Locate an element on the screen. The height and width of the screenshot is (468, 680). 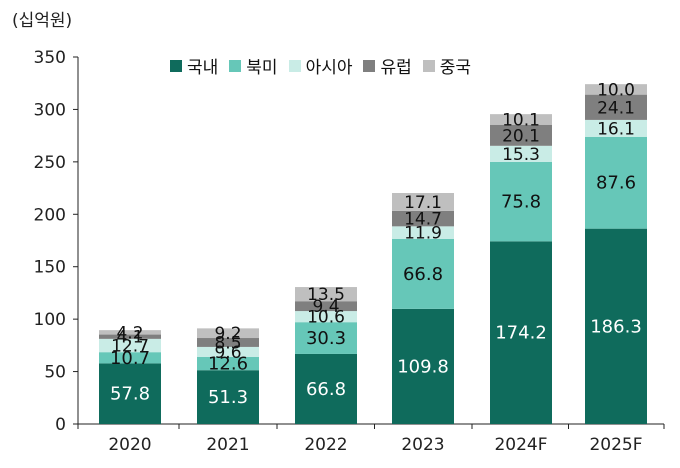
y-tick-label: 100 is located at coordinates (50, 320).